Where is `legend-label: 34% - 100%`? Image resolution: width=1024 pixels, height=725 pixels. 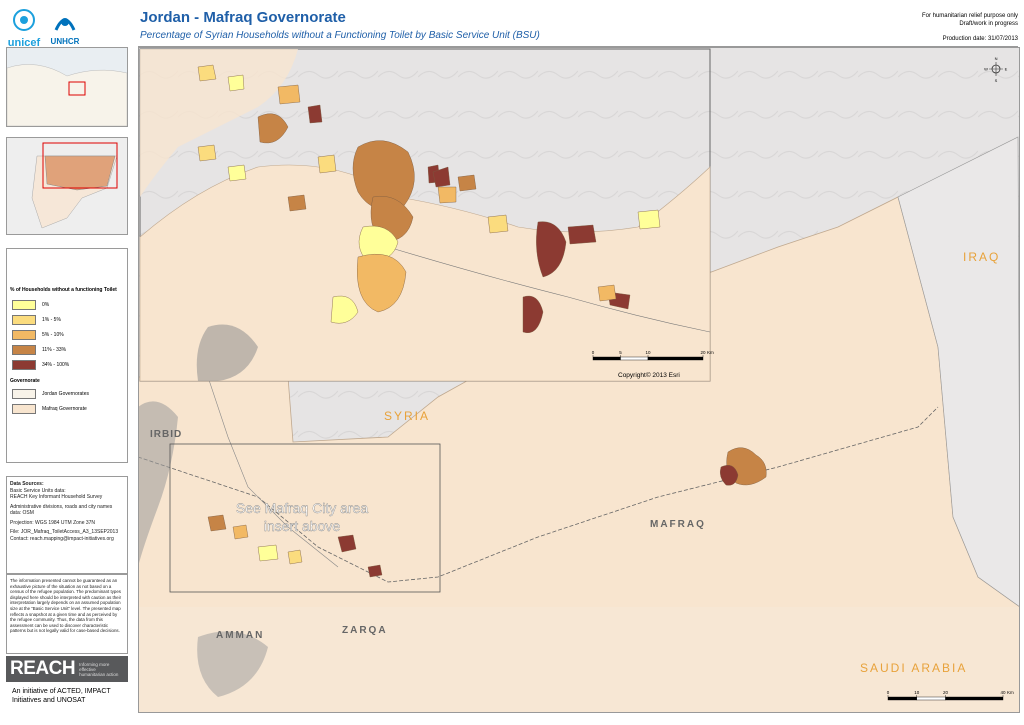
legend-label: 34% - 100% is located at coordinates (56, 364).